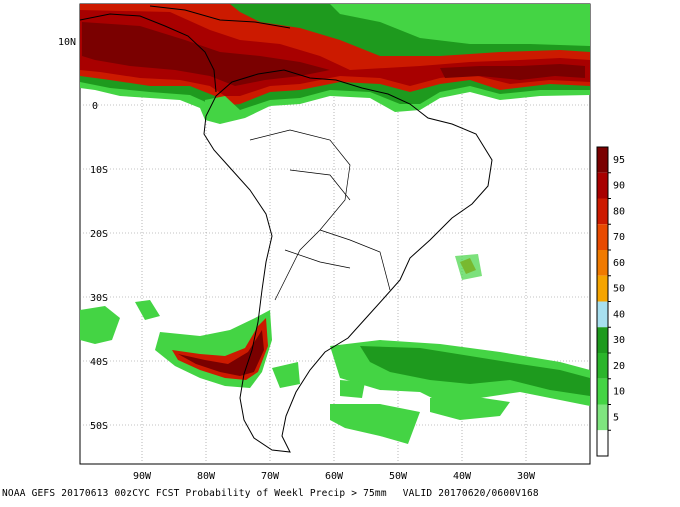  I want to click on borders, so click(320, 215).